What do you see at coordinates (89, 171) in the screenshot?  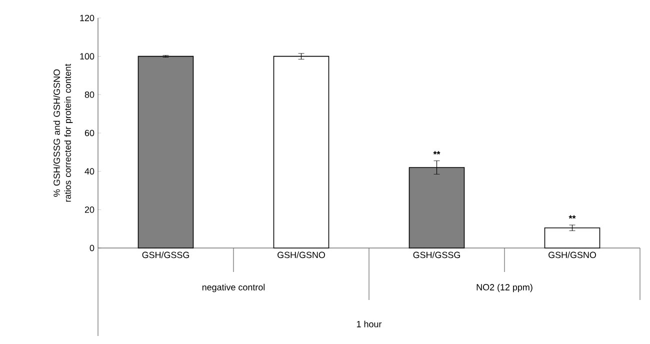 I see `y-tick-label: 40` at bounding box center [89, 171].